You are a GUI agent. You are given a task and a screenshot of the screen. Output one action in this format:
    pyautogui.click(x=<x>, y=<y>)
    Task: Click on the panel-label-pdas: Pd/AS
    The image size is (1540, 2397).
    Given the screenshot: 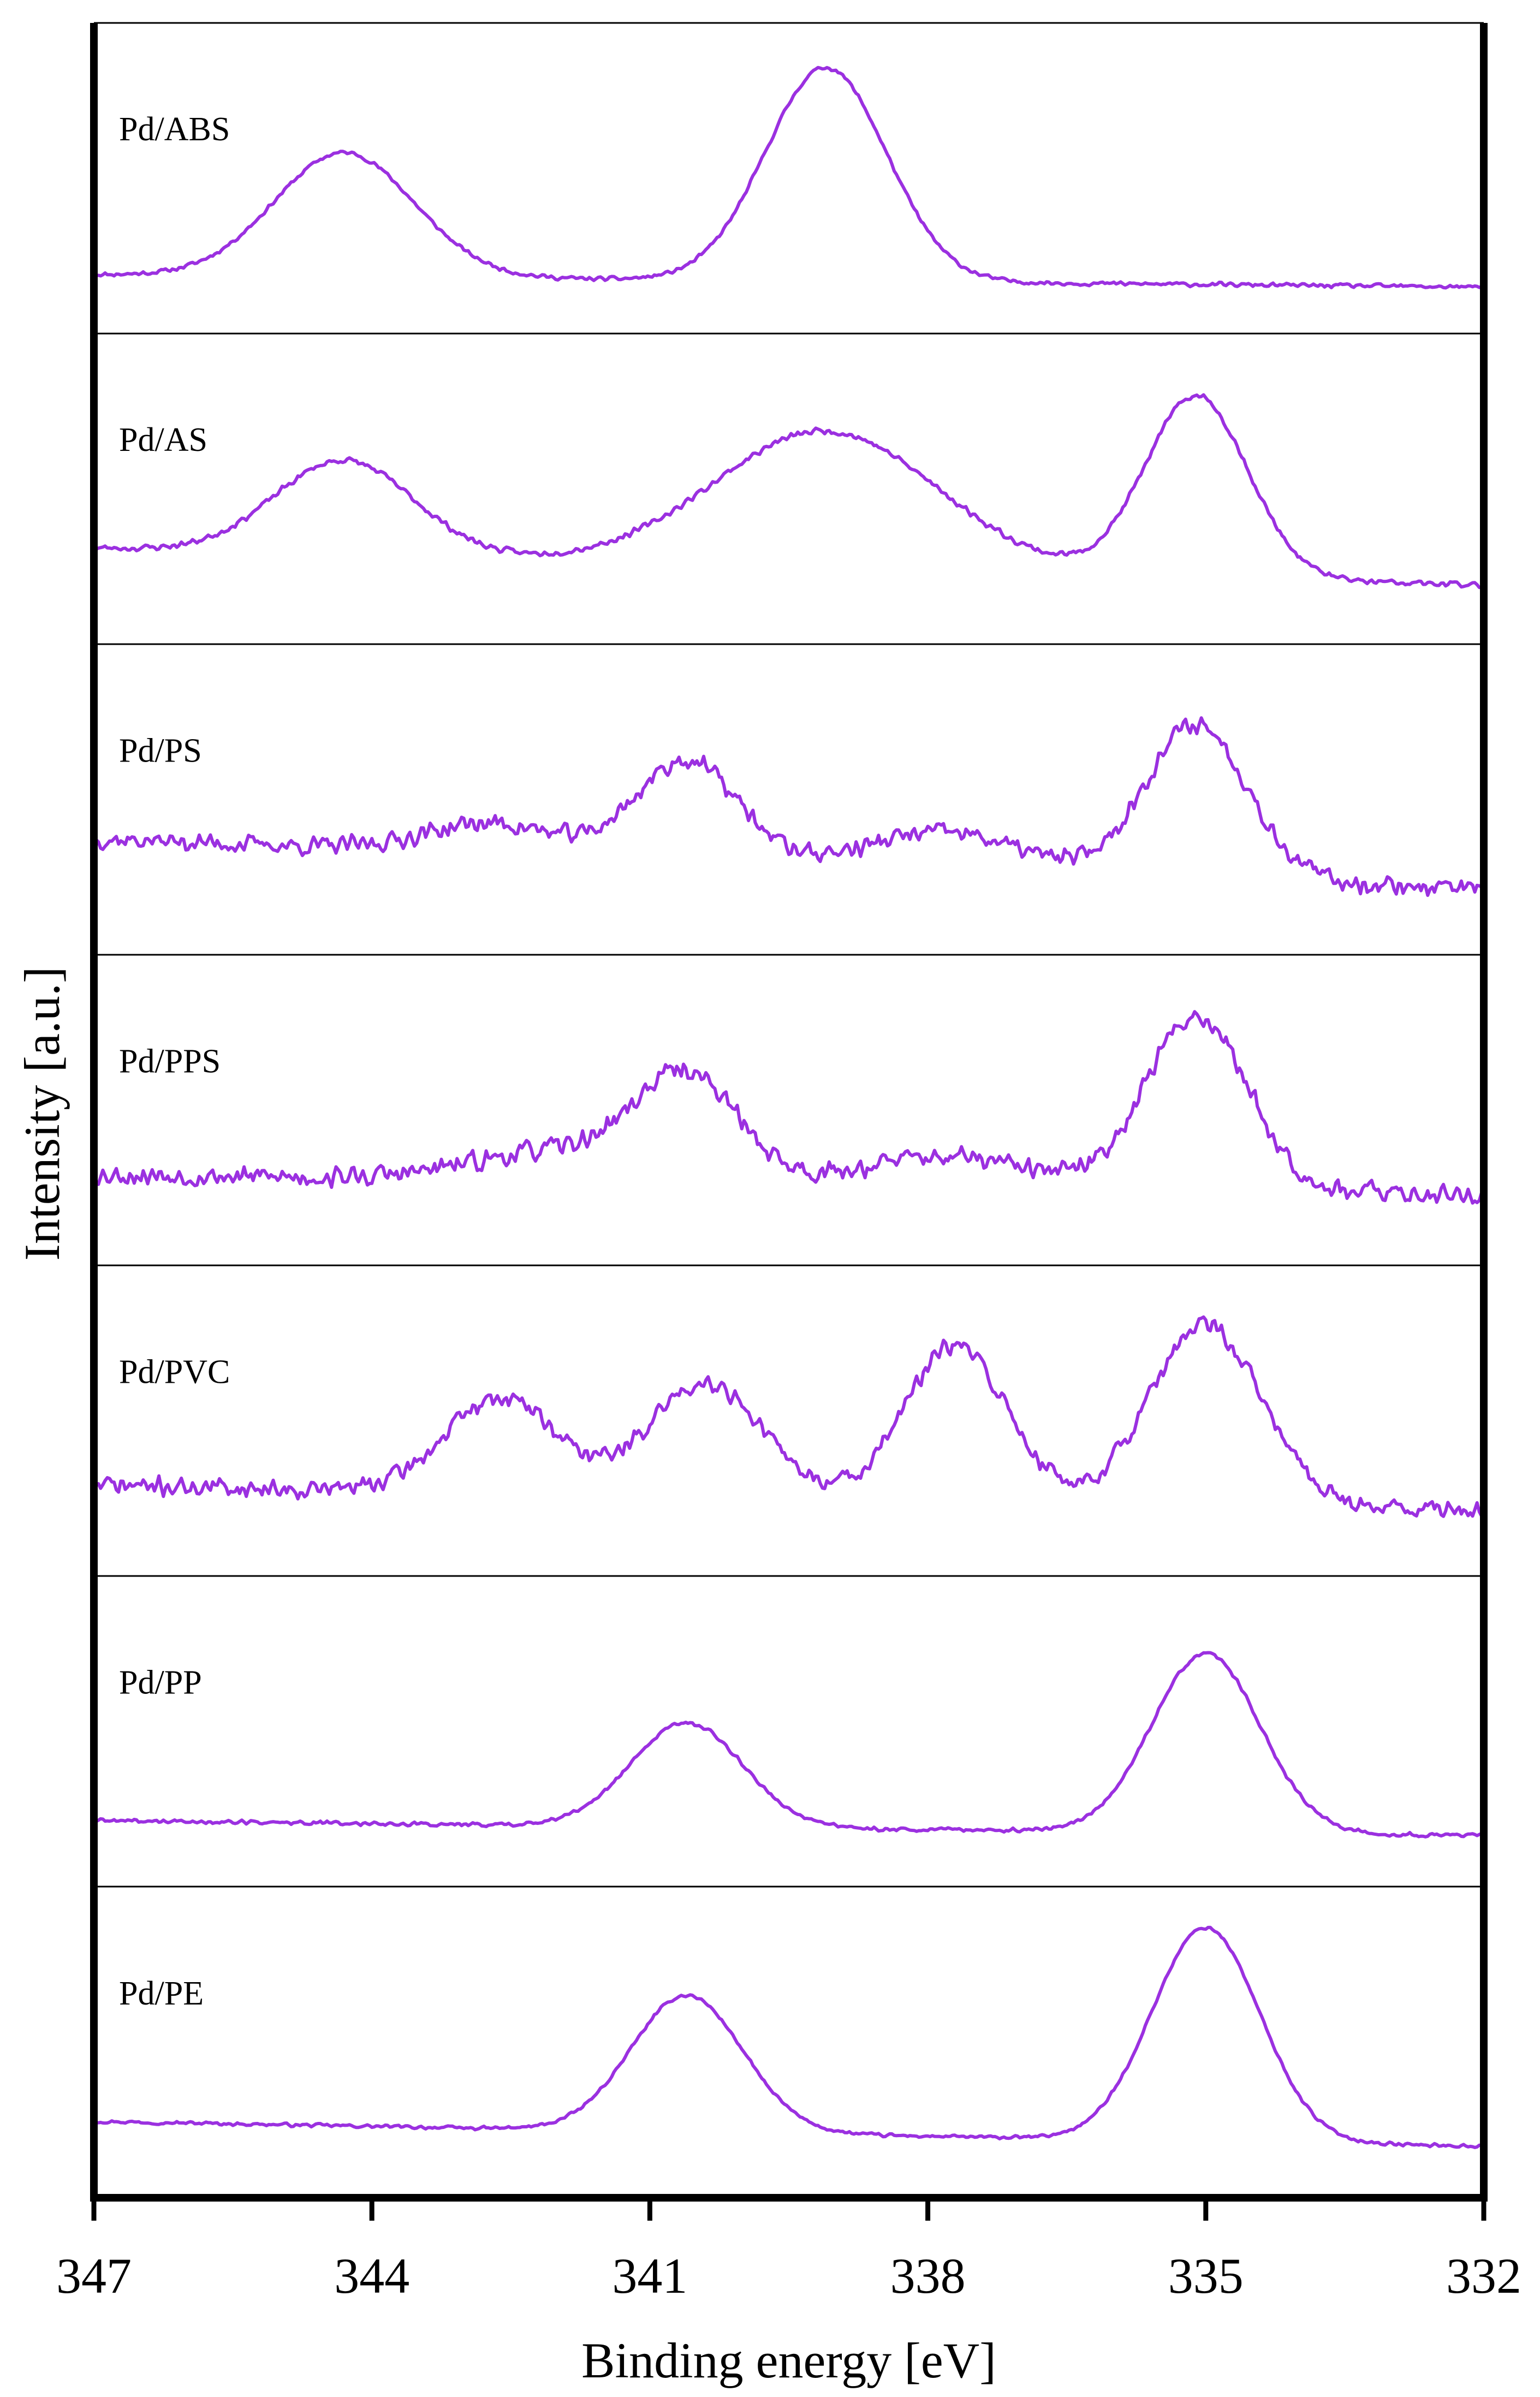 What is the action you would take?
    pyautogui.click(x=163, y=440)
    